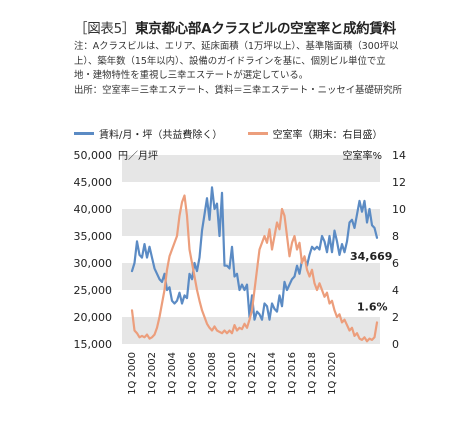 This screenshot has width=471, height=432. What do you see at coordinates (232, 373) in the screenshot?
I see `x-tick-label: 1Q 2010` at bounding box center [232, 373].